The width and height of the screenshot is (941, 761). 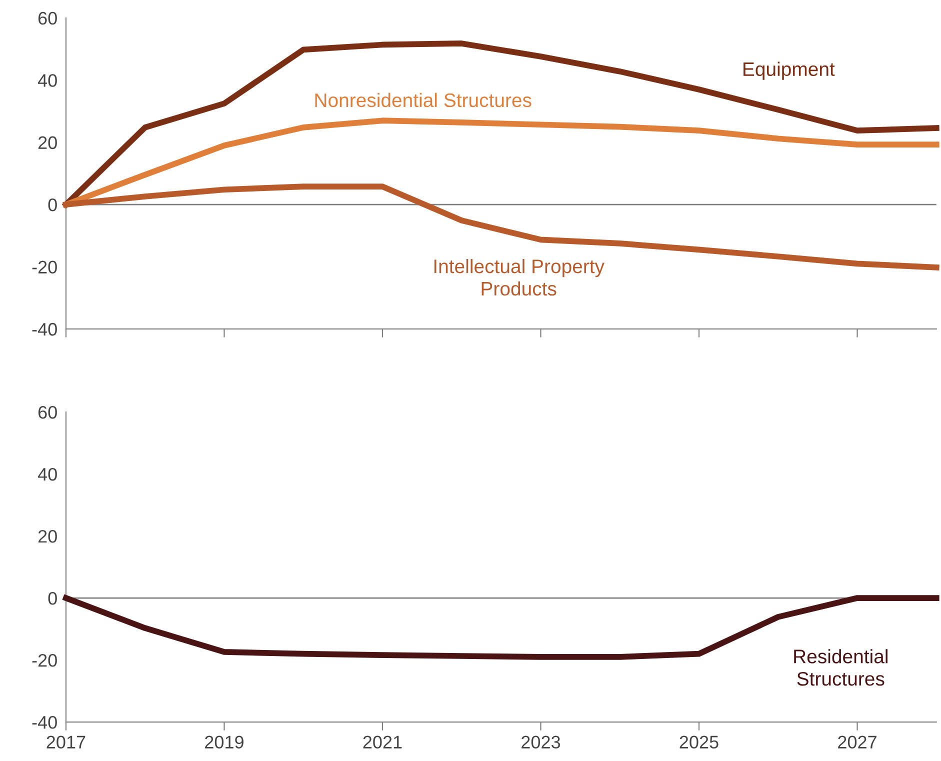 What do you see at coordinates (224, 742) in the screenshot?
I see `x-tick-label: 2019` at bounding box center [224, 742].